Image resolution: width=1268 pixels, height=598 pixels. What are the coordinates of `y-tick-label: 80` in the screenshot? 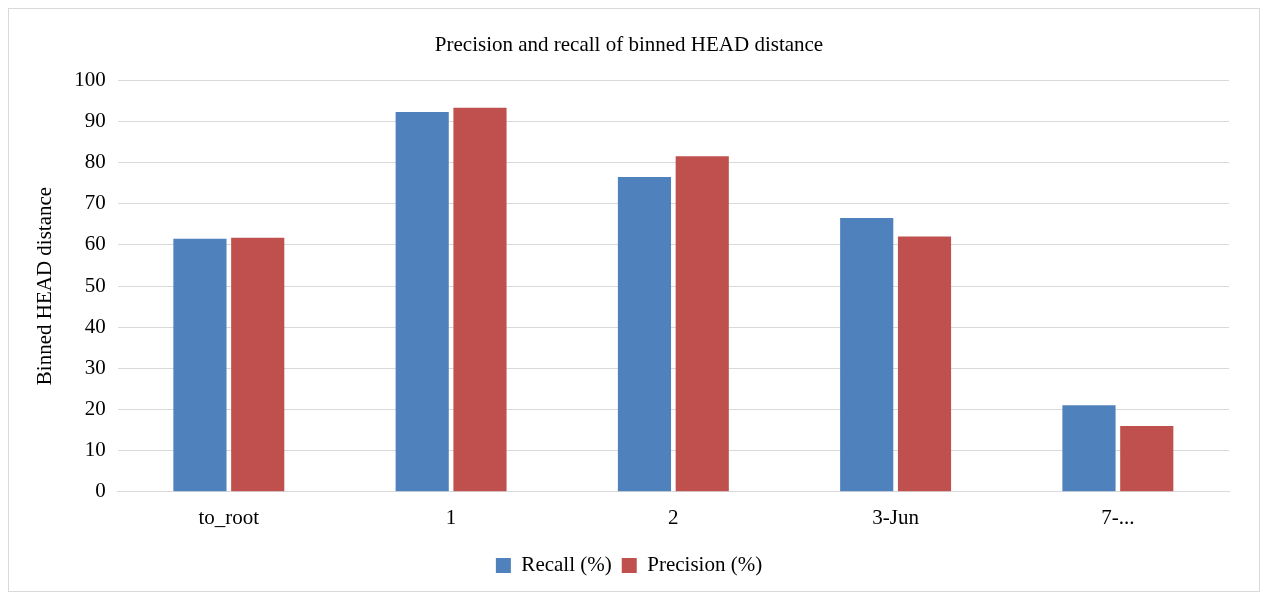 It's located at (95, 161).